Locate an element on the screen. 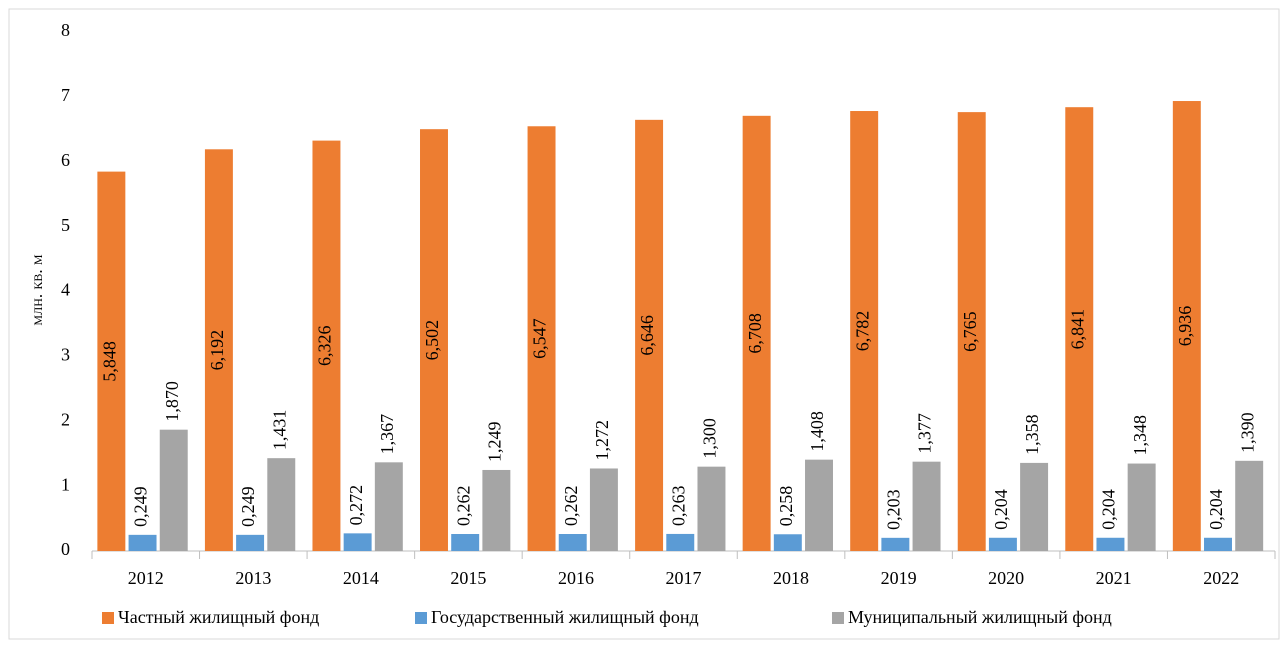 The width and height of the screenshot is (1288, 648). legend-label: Муниципальный жилищный фонд is located at coordinates (980, 617).